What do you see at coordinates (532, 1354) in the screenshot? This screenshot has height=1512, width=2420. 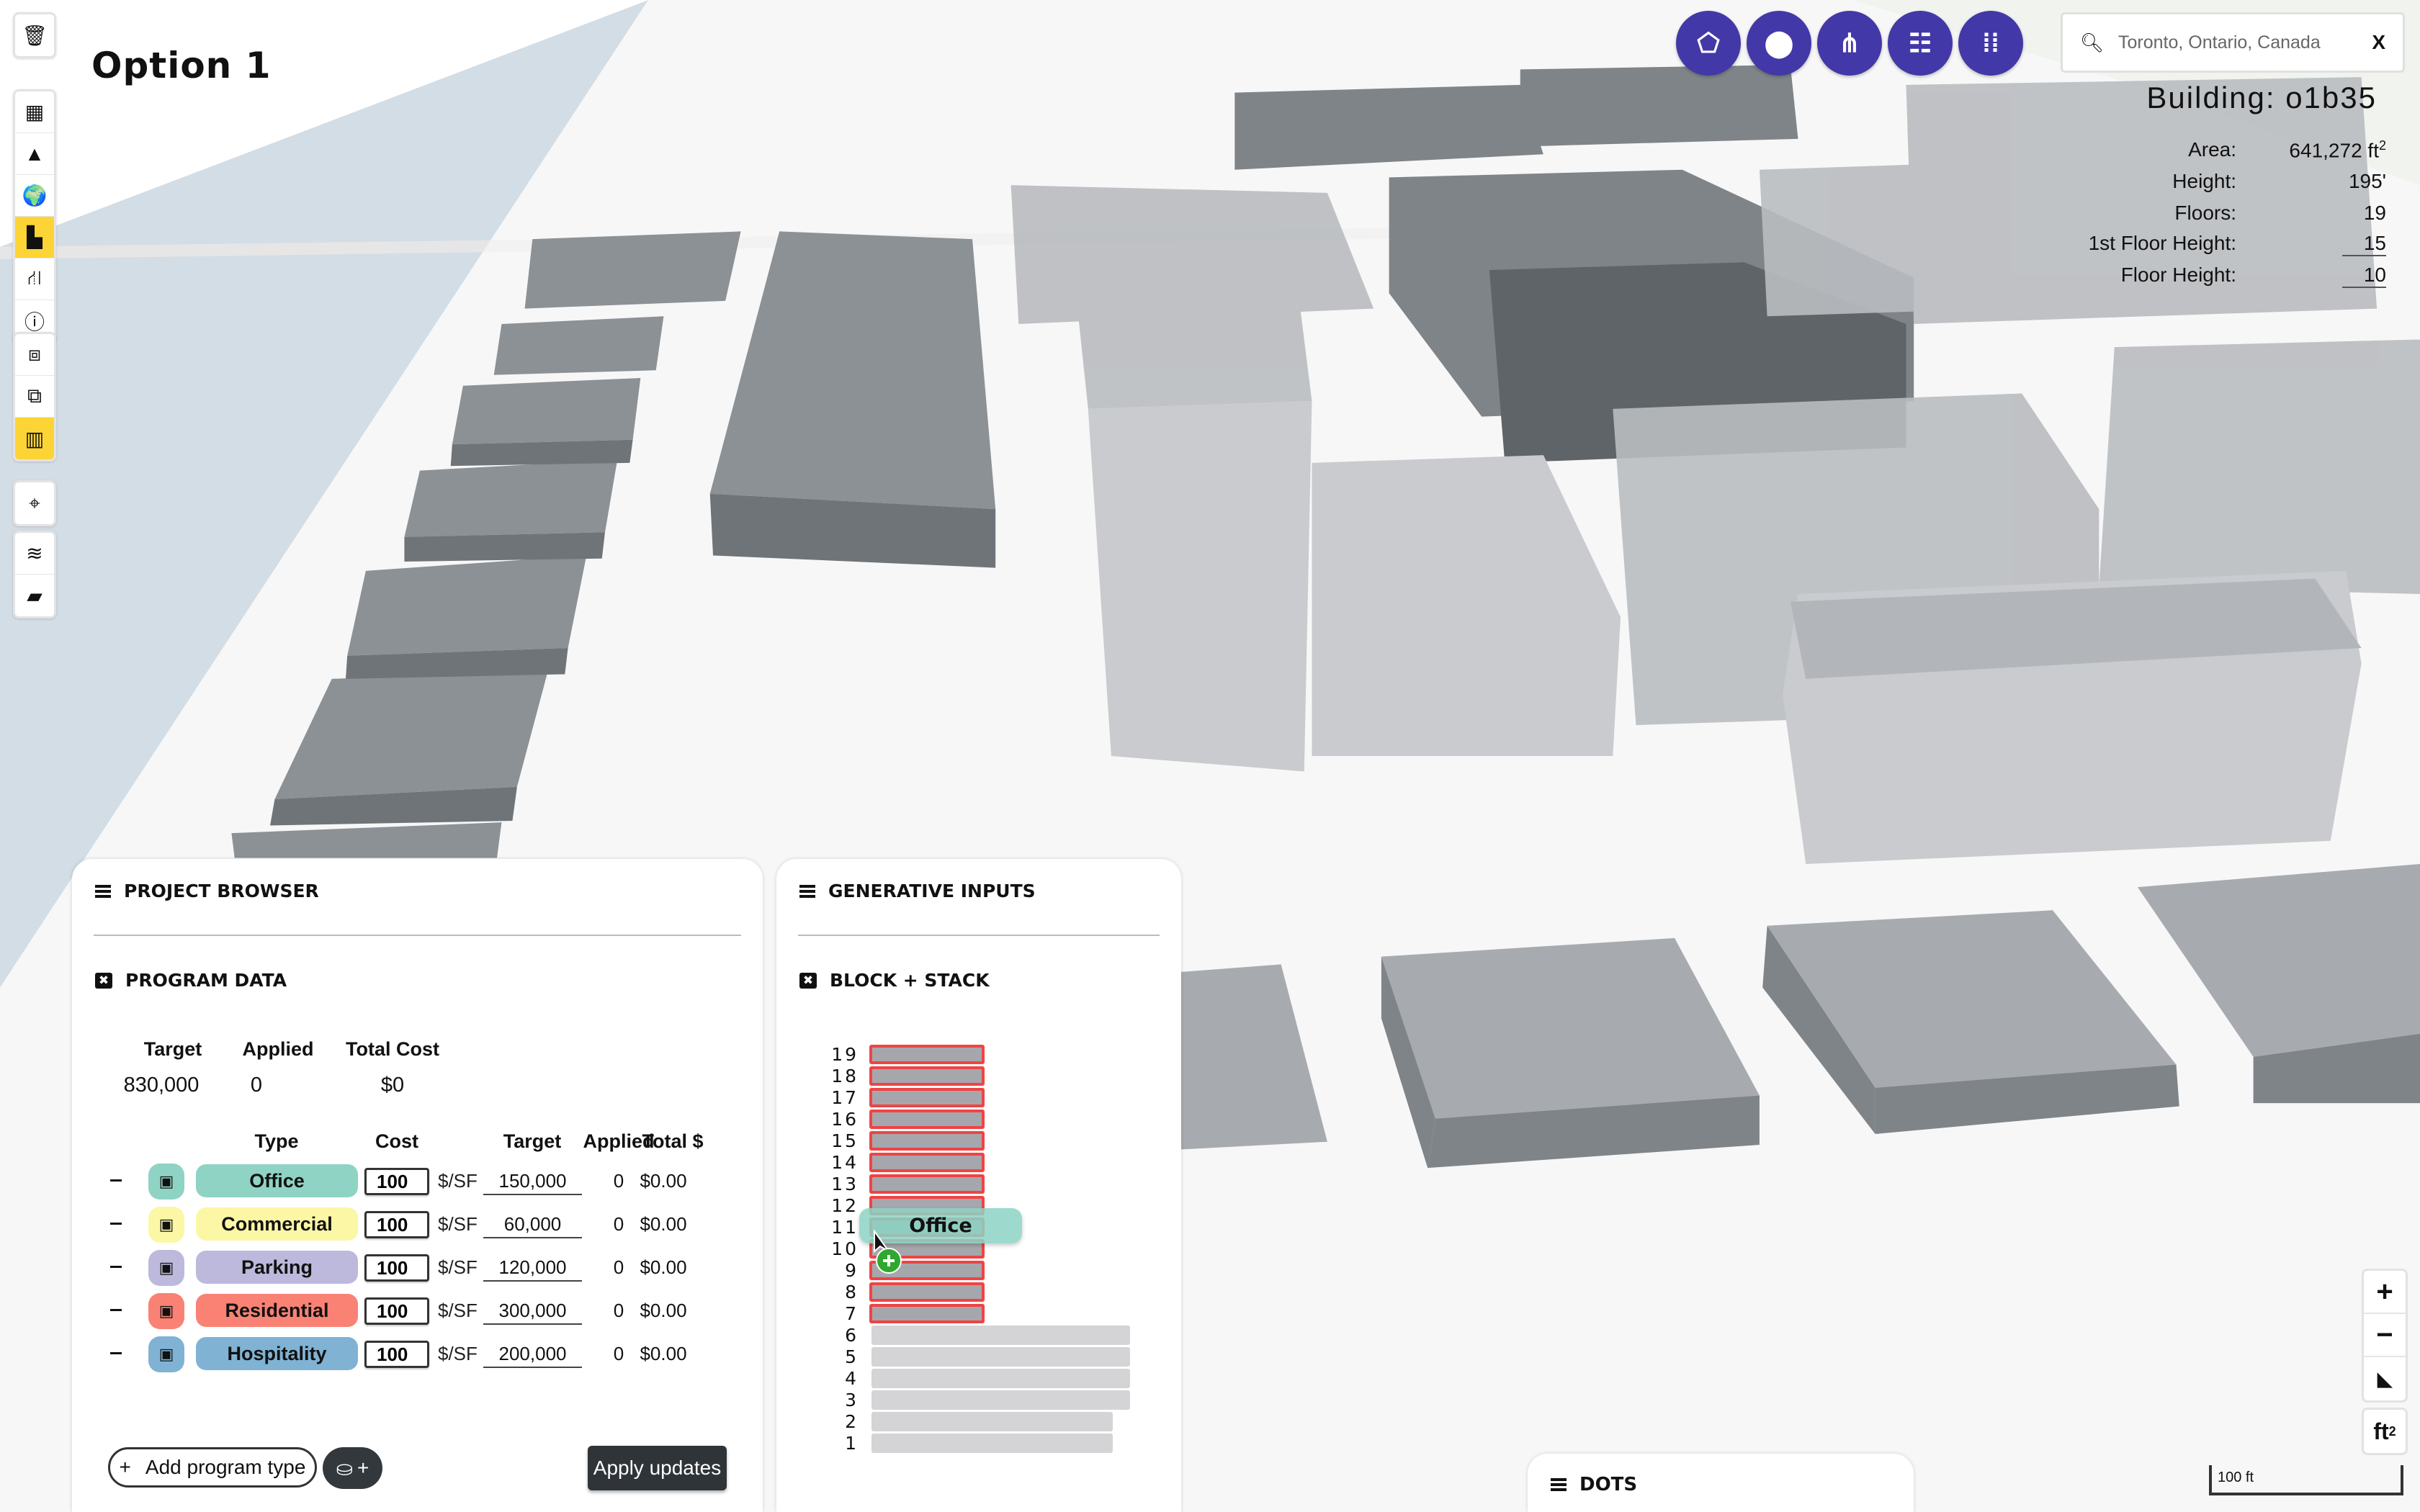 I see `target-input: 200,000` at bounding box center [532, 1354].